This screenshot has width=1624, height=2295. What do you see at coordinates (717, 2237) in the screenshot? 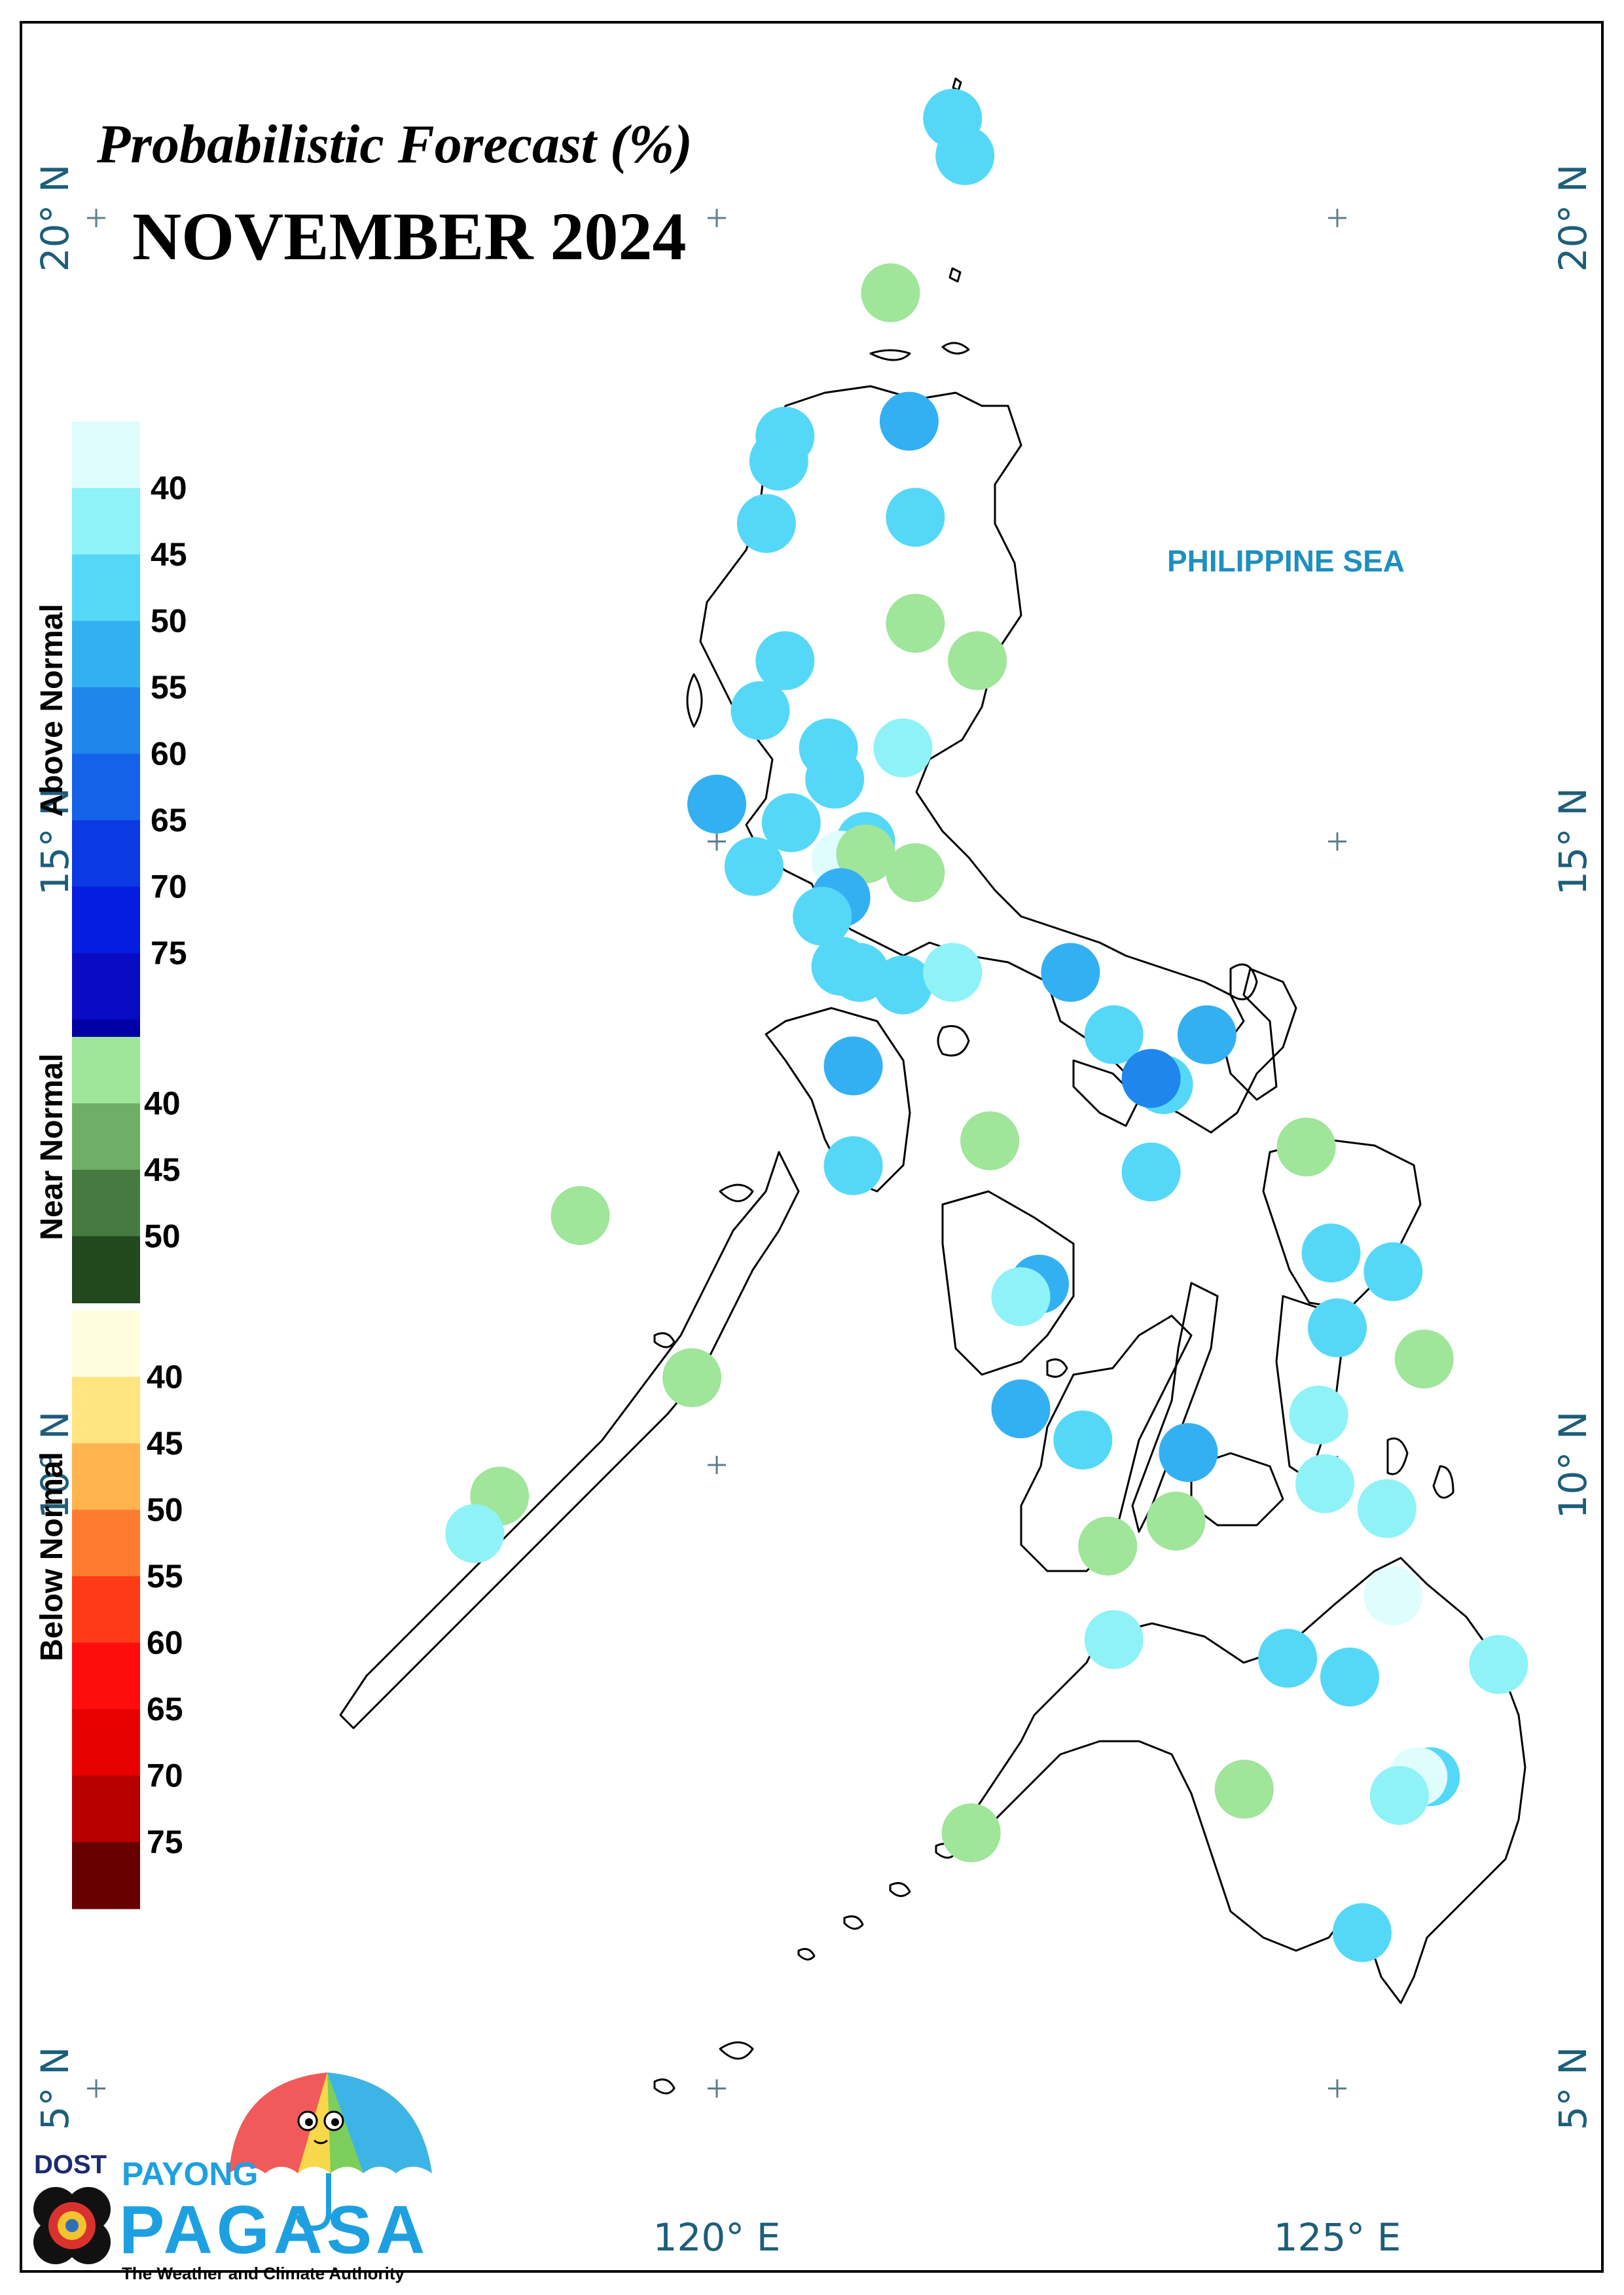
I see `lon-label: 120° E` at bounding box center [717, 2237].